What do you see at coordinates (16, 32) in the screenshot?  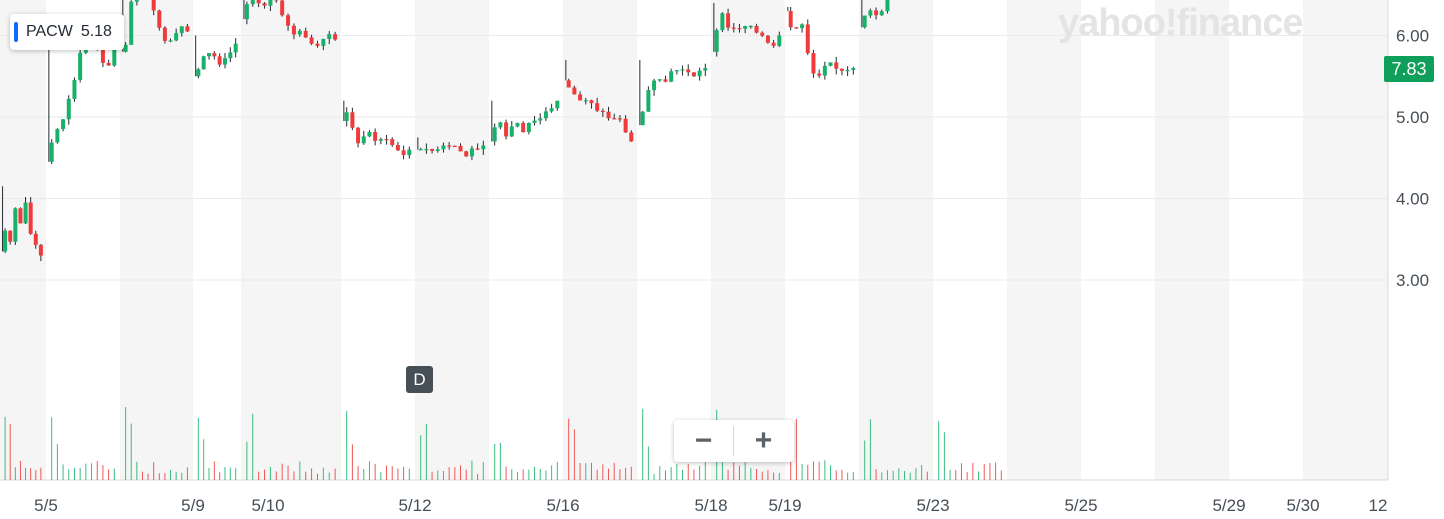 I see `legend-color-bar` at bounding box center [16, 32].